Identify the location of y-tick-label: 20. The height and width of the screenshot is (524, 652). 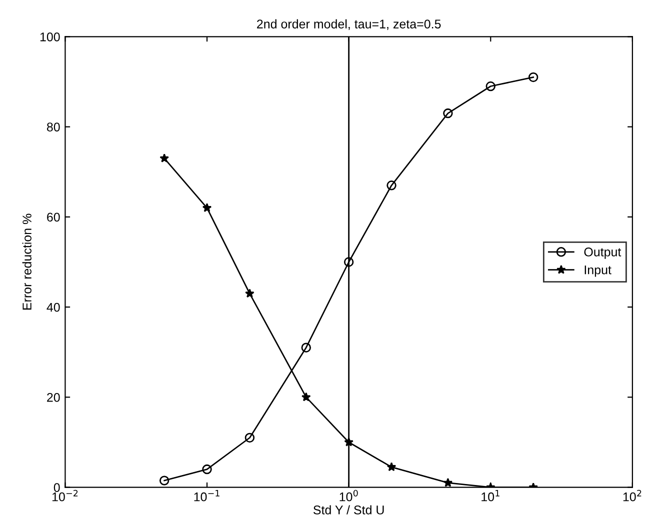
(53, 397).